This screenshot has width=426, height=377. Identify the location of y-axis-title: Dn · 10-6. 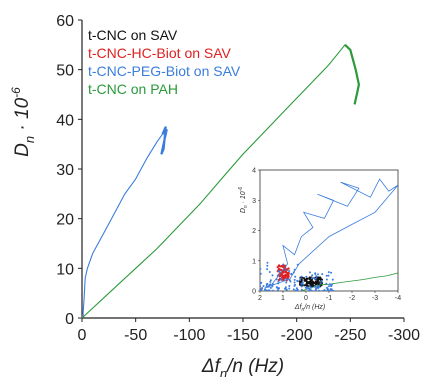
(23, 122).